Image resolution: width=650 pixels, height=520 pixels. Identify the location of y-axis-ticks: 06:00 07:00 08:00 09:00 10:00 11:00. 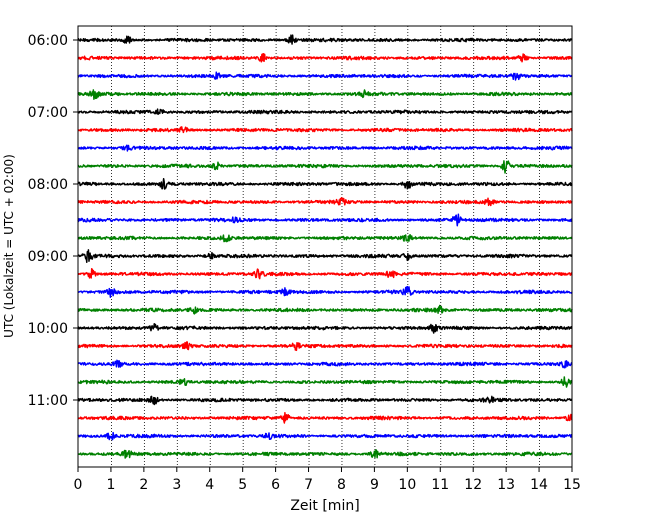
(53, 221).